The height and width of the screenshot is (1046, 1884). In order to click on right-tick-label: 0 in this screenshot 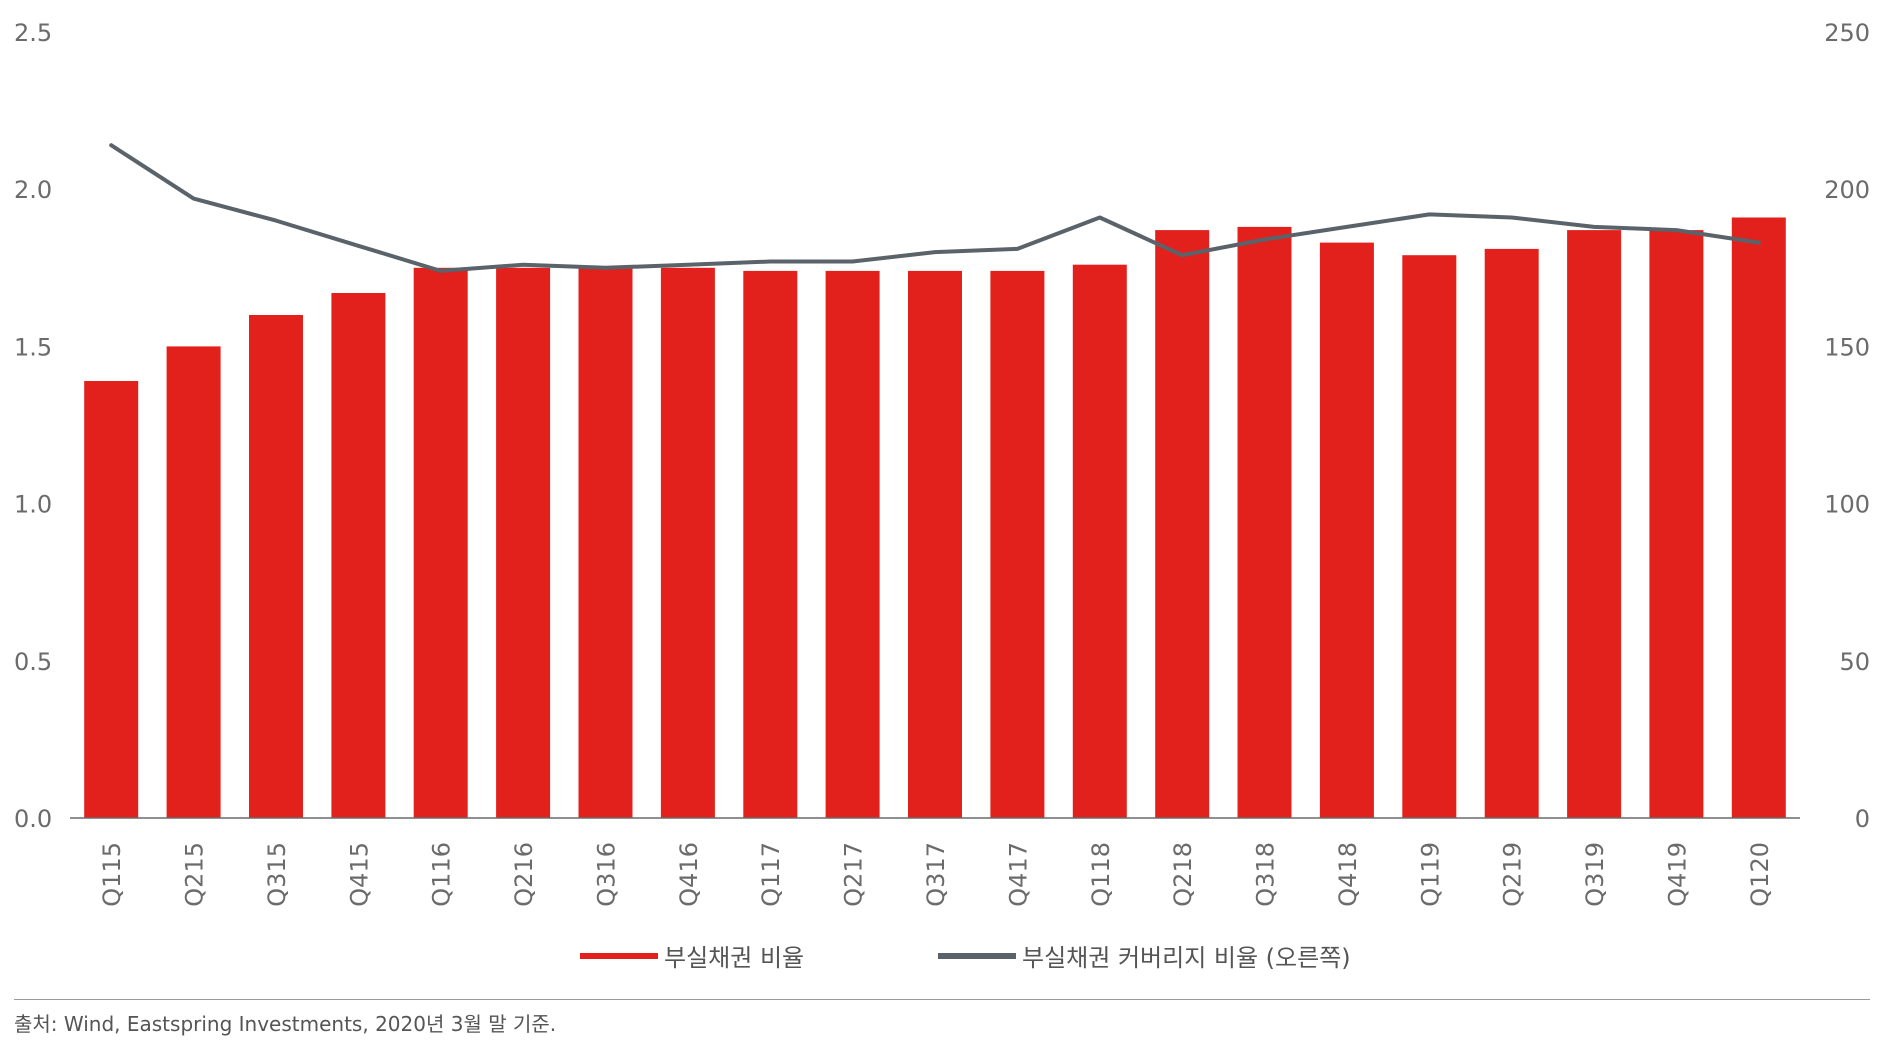, I will do `click(1862, 819)`.